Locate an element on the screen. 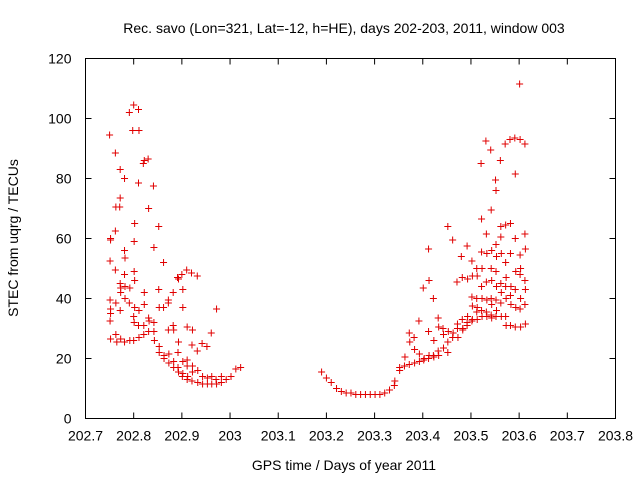 Image resolution: width=640 pixels, height=480 pixels. x-tick-label: 203.7 is located at coordinates (567, 436).